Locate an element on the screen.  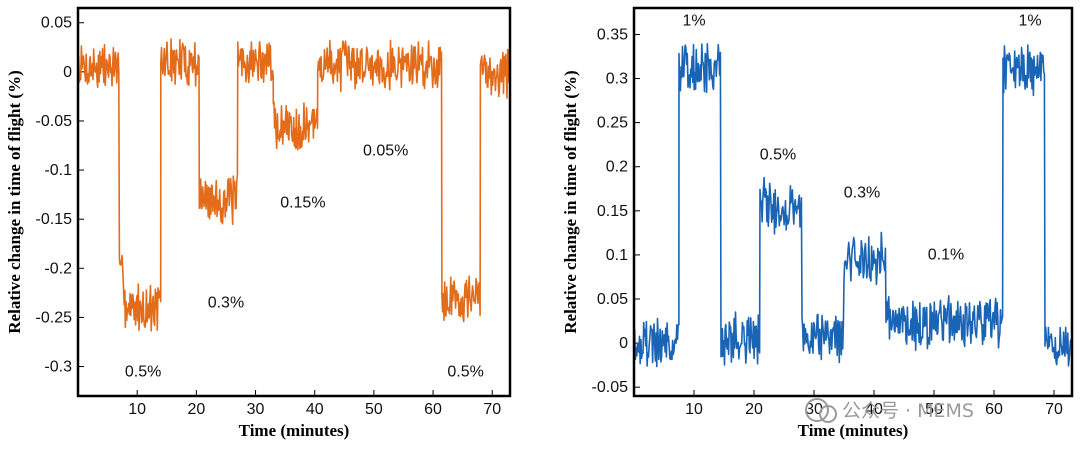
y-tick-label: 0.2 is located at coordinates (617, 167).